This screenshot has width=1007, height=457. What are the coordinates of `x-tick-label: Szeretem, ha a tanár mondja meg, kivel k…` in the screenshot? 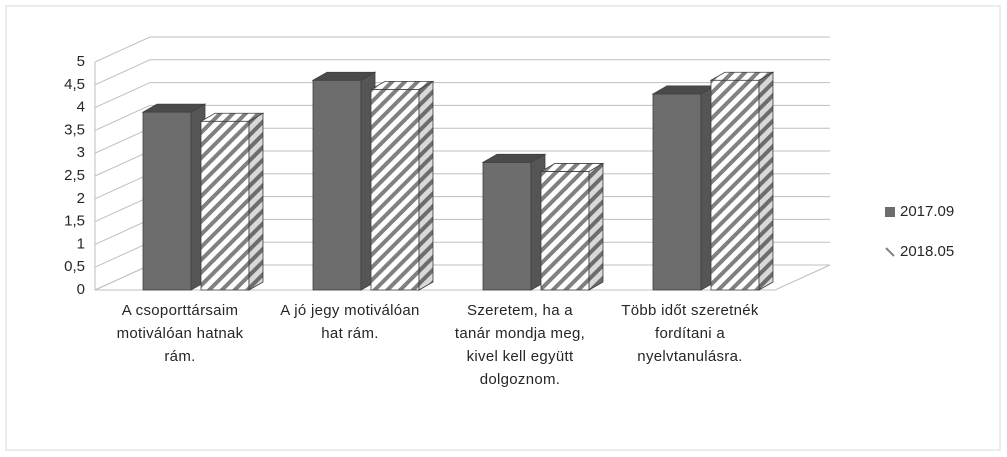 It's located at (520, 345).